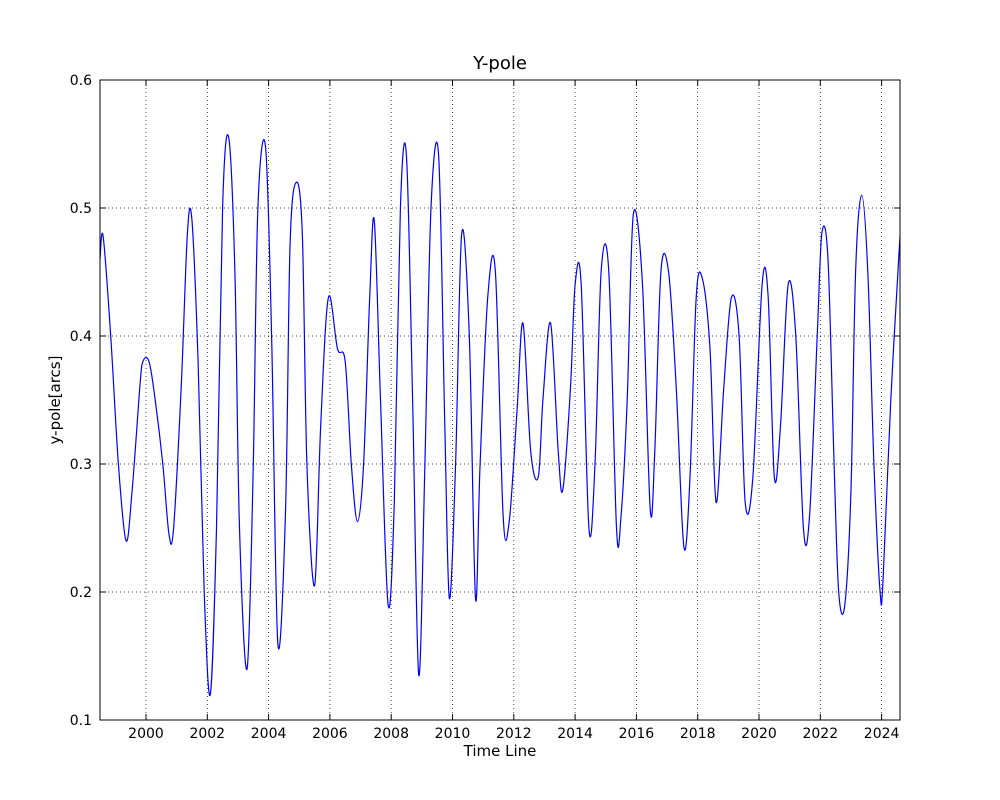  I want to click on x-tick-label: 2010, so click(453, 734).